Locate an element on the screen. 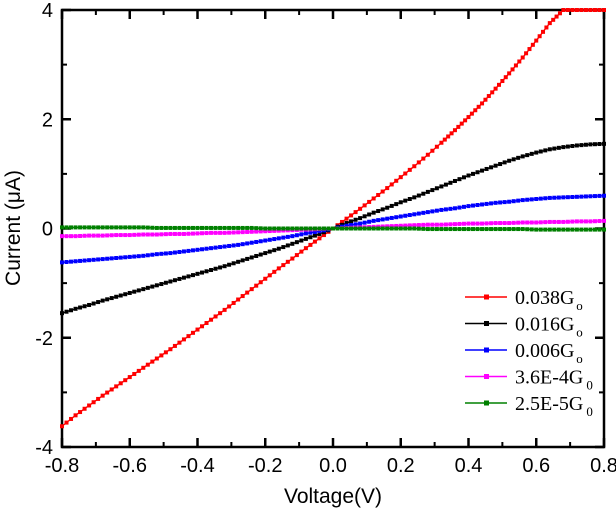 This screenshot has height=512, width=616. x-tick-label-0: -0.8 is located at coordinates (62, 466).